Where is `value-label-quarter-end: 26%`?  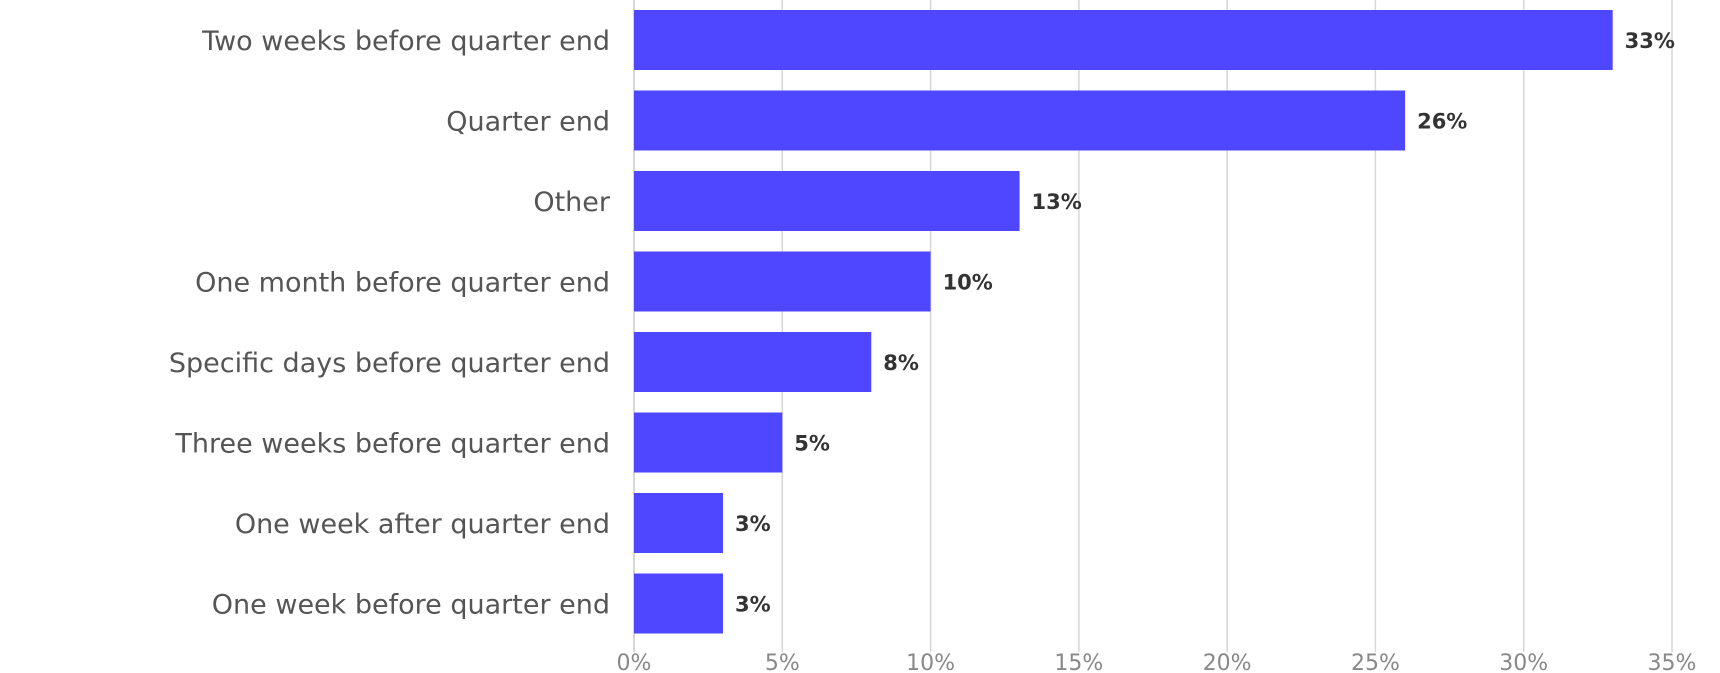
value-label-quarter-end: 26% is located at coordinates (1442, 122).